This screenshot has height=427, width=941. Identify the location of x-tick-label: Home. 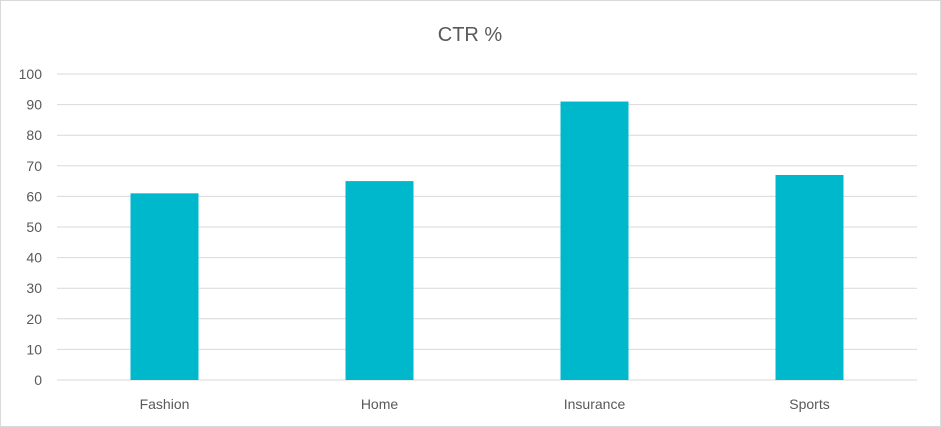
(380, 404).